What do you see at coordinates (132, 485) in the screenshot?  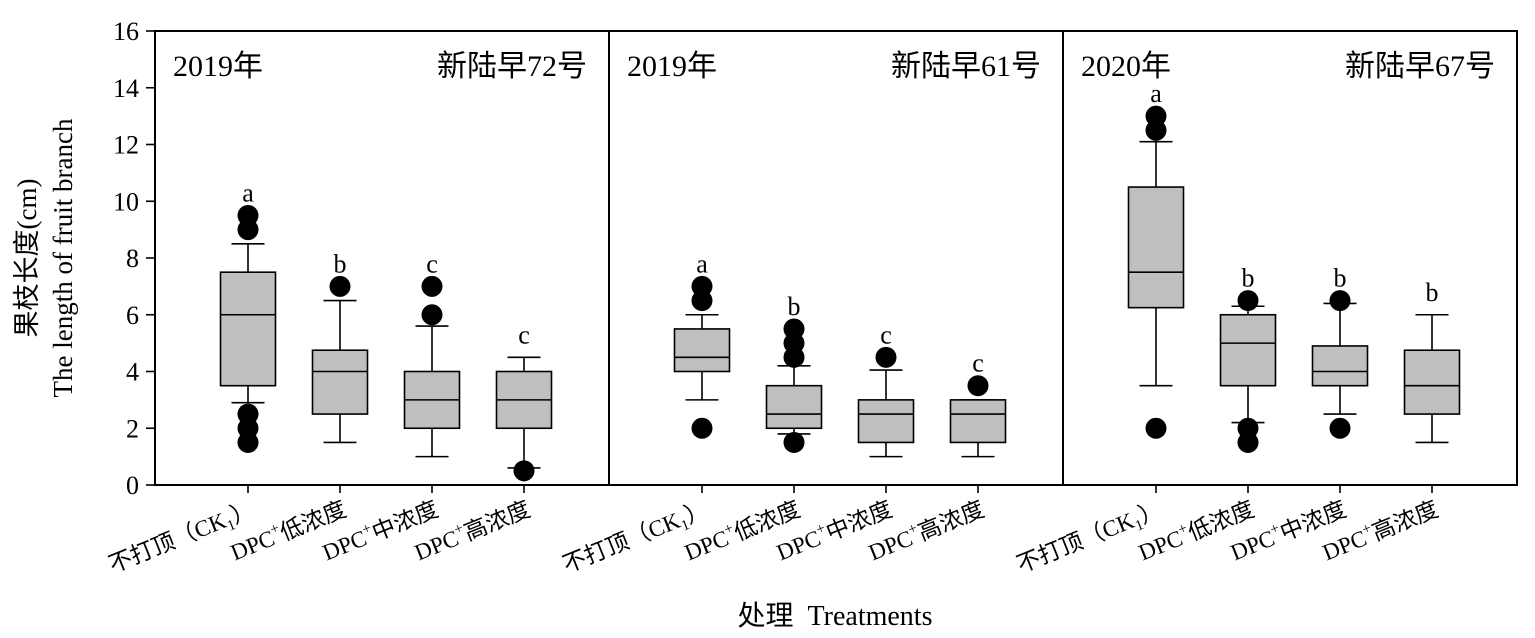 I see `y-tick-label: 0` at bounding box center [132, 485].